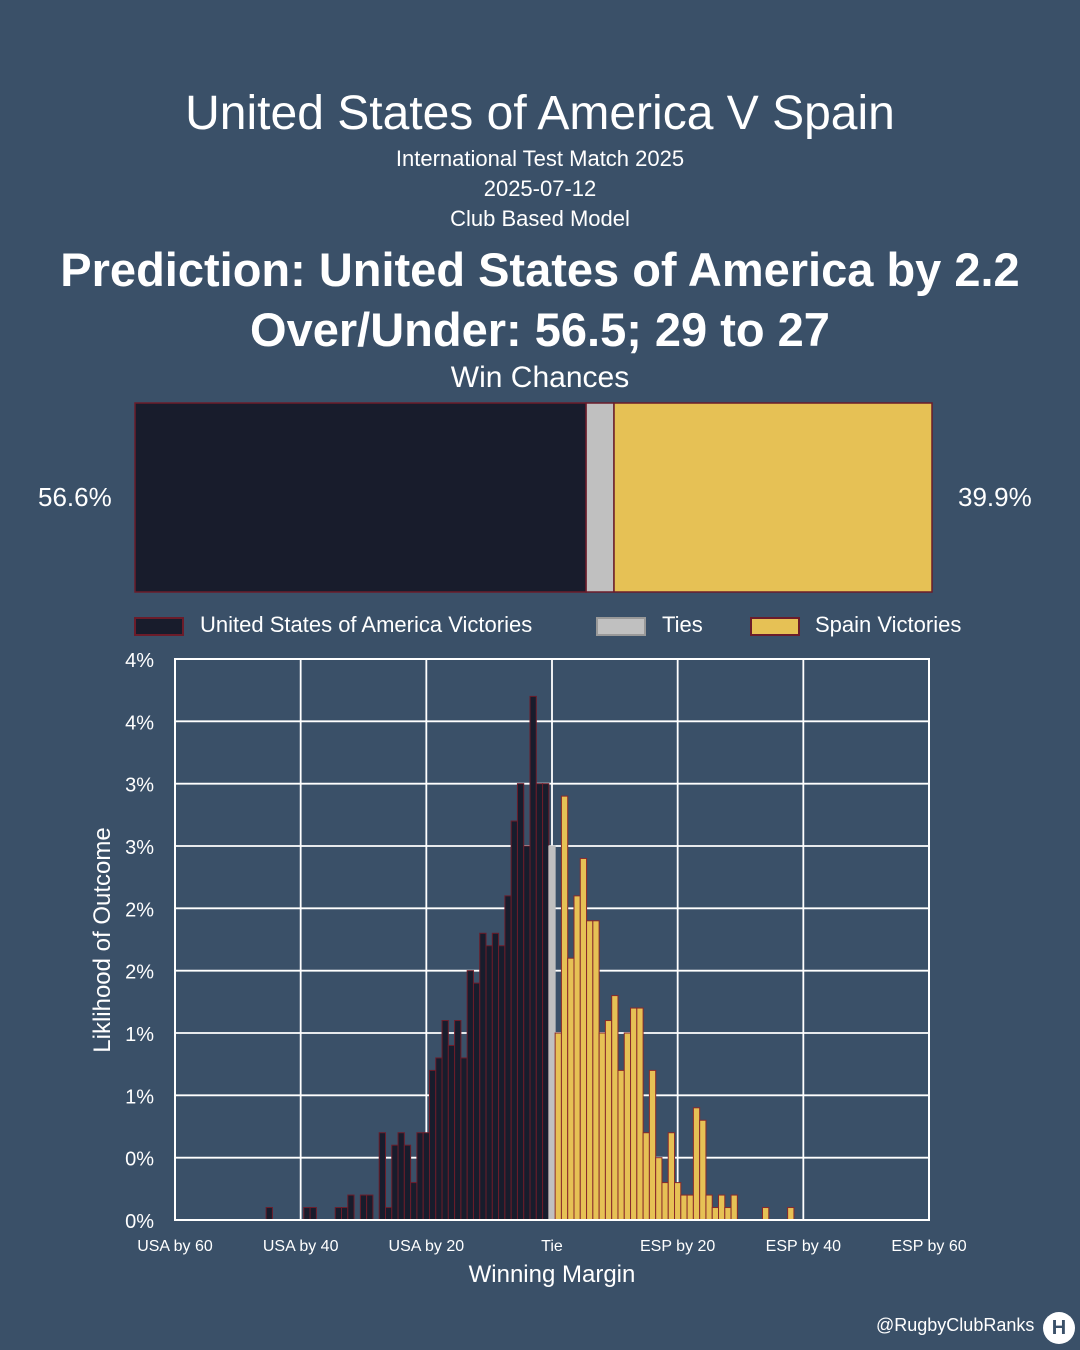 The width and height of the screenshot is (1080, 1350). I want to click on x-tick-label: ESP by 20, so click(677, 1246).